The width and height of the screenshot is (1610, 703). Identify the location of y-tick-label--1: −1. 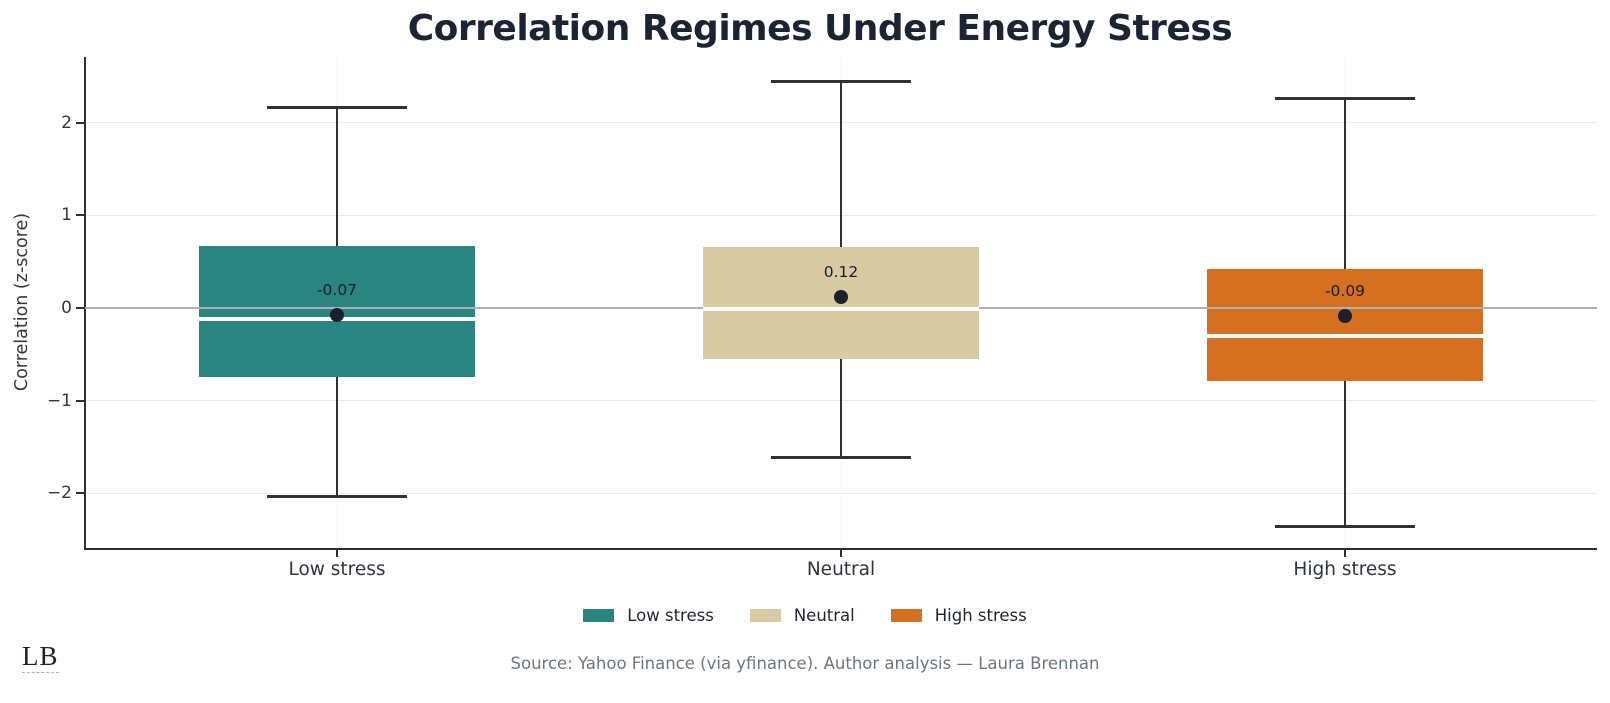
(59, 400).